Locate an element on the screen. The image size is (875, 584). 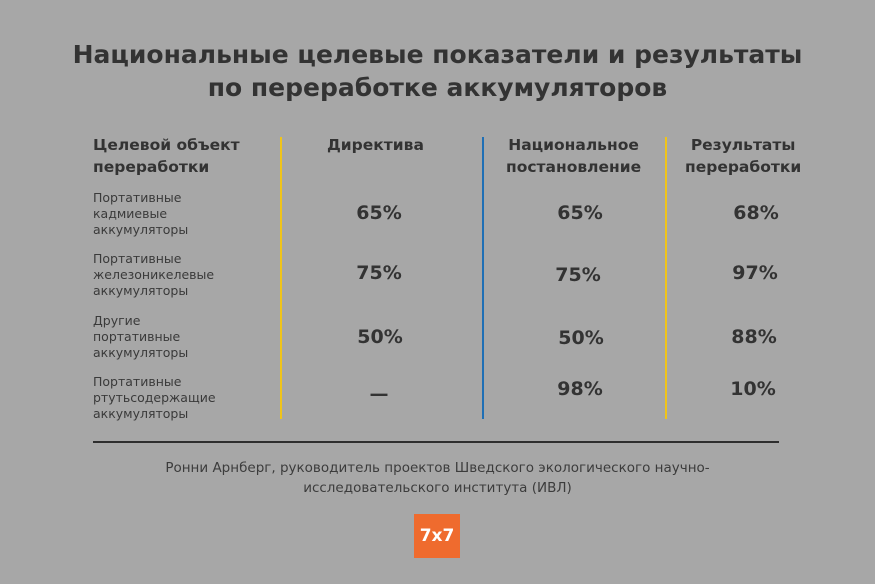
footer-divider is located at coordinates (436, 442).